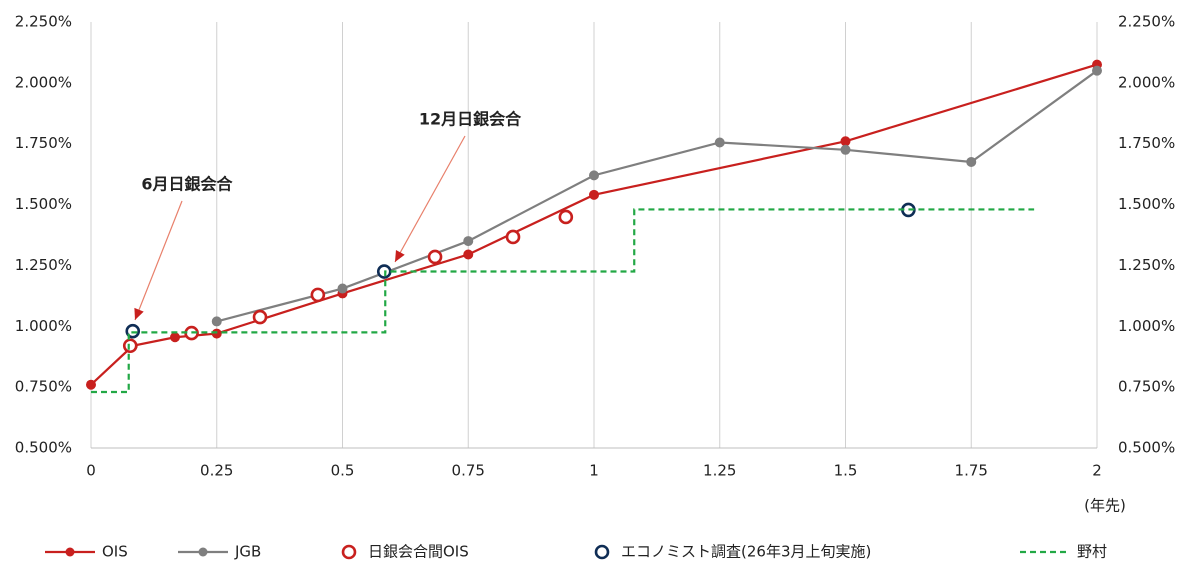 The width and height of the screenshot is (1181, 569). Describe the element at coordinates (1146, 82) in the screenshot. I see `y2-tick-label: 2.000%` at that location.